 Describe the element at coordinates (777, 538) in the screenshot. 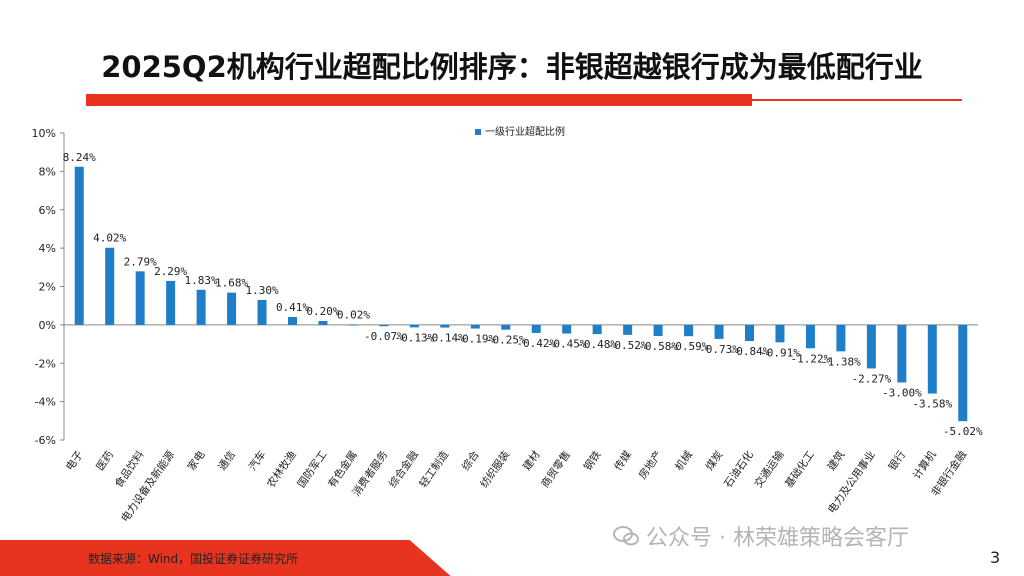

I see `watermark-text: 公众号 · 林荣雄策略会客厅` at that location.